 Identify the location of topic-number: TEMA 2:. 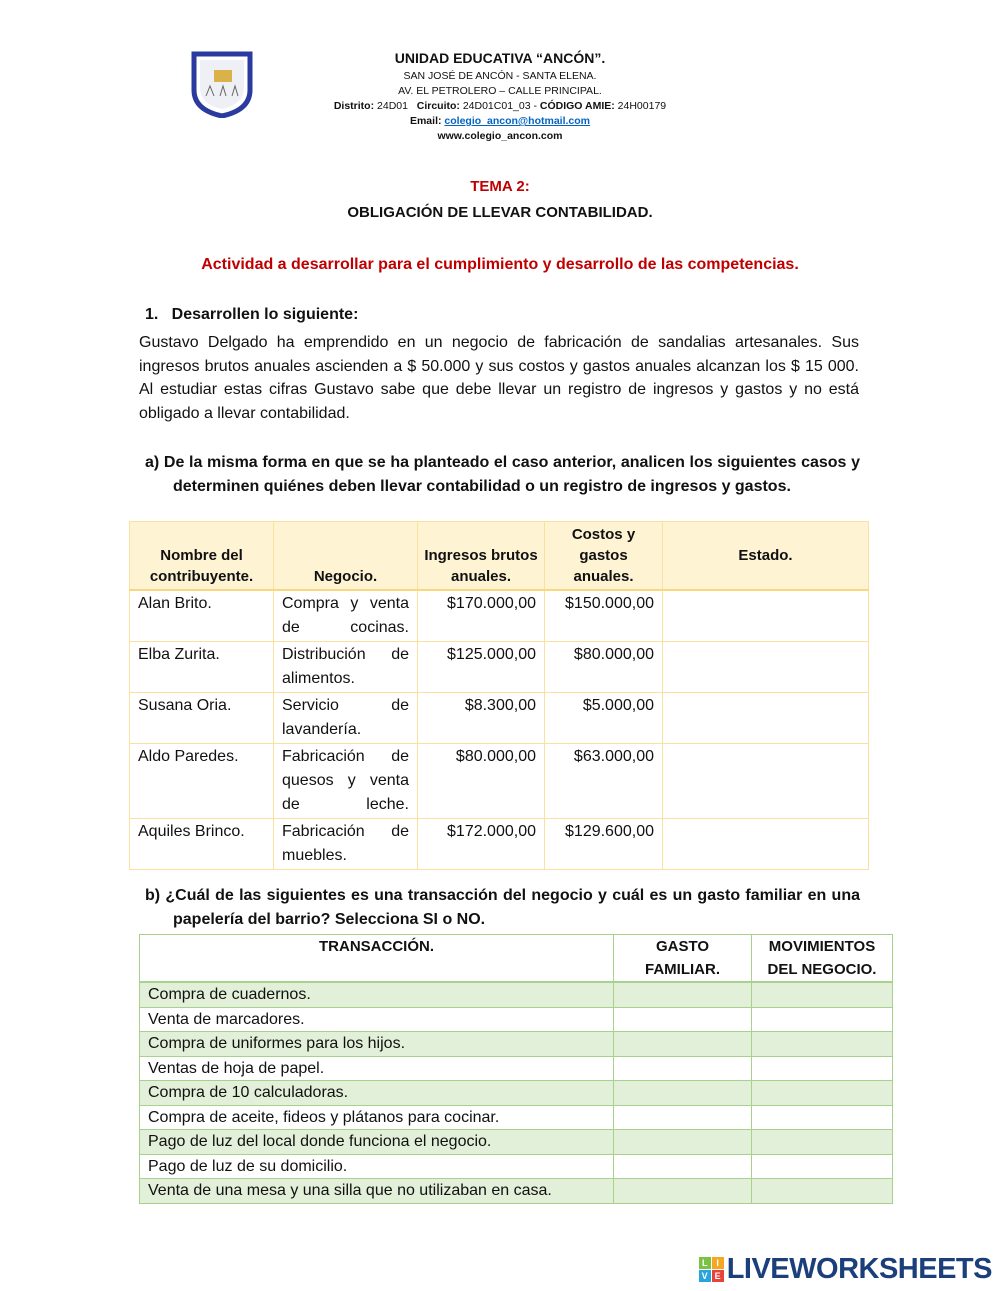
(500, 186).